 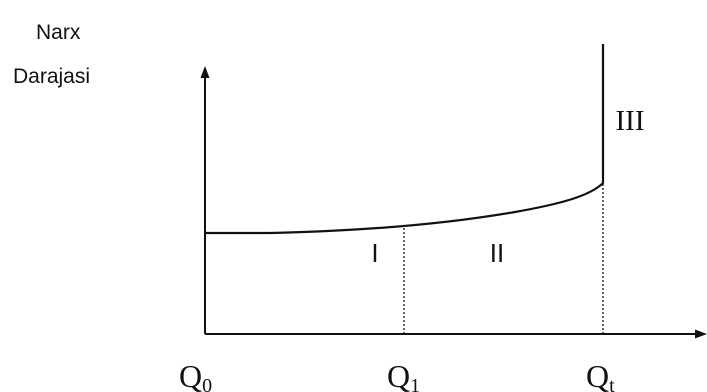 I want to click on x-axis-arrowhead, so click(x=701, y=334).